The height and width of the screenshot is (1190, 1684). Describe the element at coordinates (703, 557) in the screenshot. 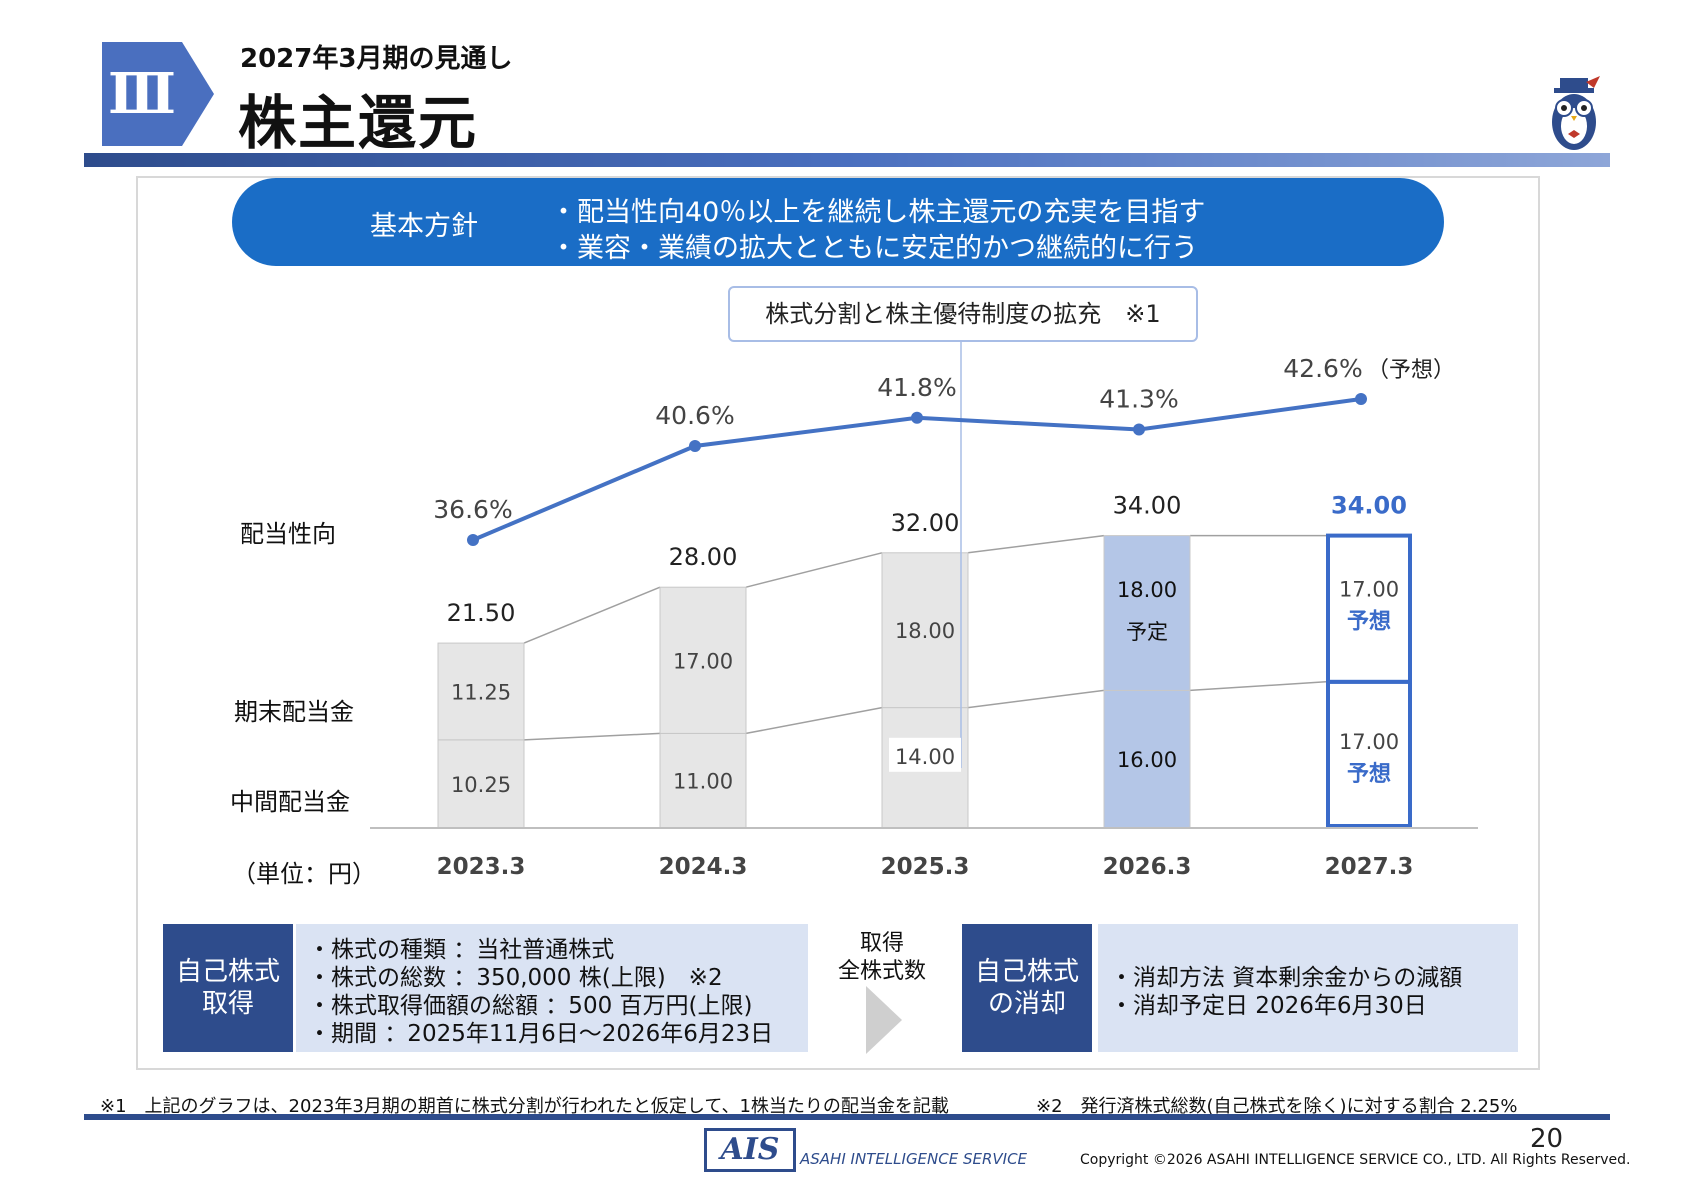

I see `total-dividend-label: 28.00` at that location.